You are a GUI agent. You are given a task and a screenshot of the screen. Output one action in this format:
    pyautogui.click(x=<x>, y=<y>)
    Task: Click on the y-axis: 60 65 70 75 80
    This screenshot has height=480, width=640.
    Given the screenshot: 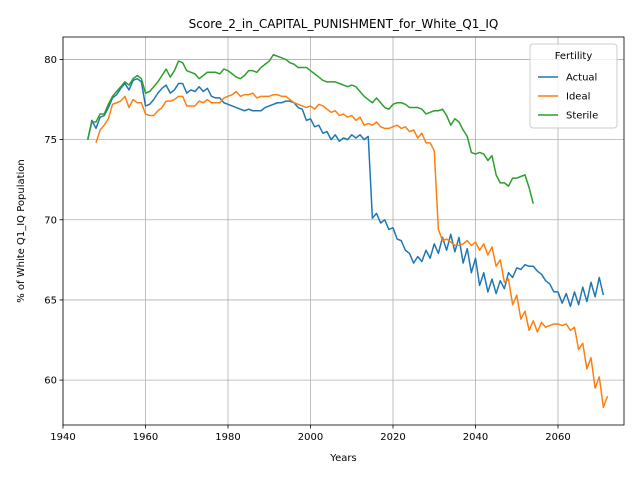 What is the action you would take?
    pyautogui.click(x=53, y=221)
    